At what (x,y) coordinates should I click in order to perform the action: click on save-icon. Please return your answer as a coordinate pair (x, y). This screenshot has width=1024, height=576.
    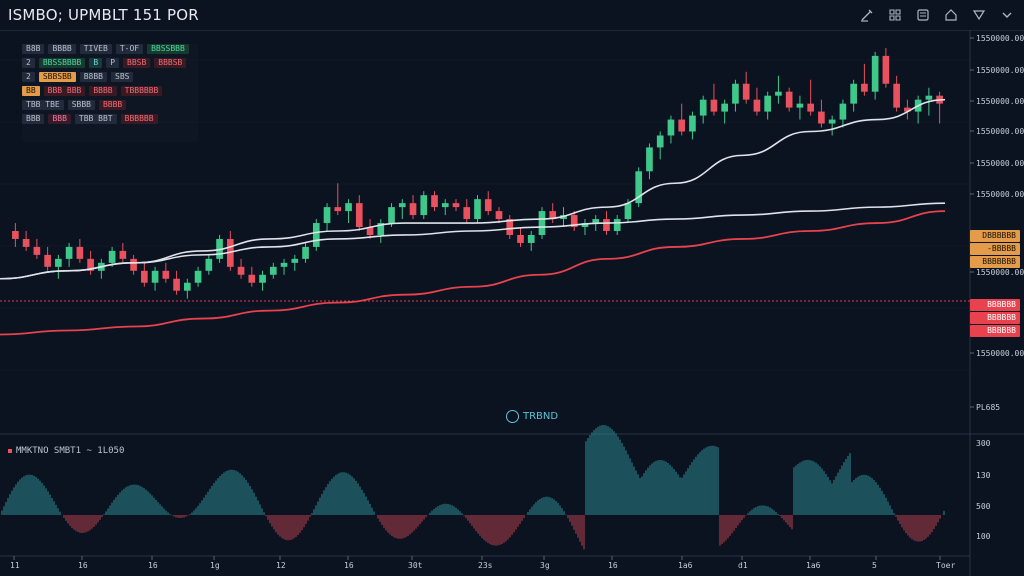
    Looking at the image, I should click on (923, 15).